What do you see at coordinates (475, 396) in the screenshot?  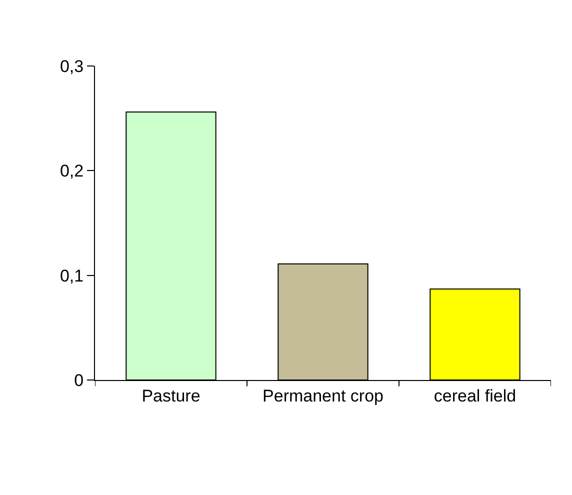 I see `x-tick-label: cereal field` at bounding box center [475, 396].